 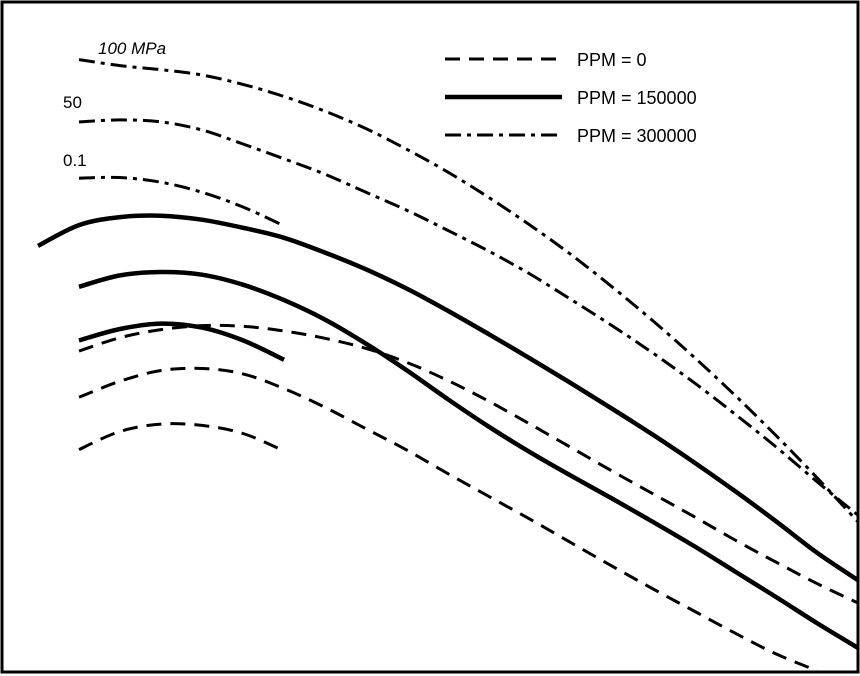 I want to click on legend-label-ppm-0: PPM = 0, so click(x=612, y=60).